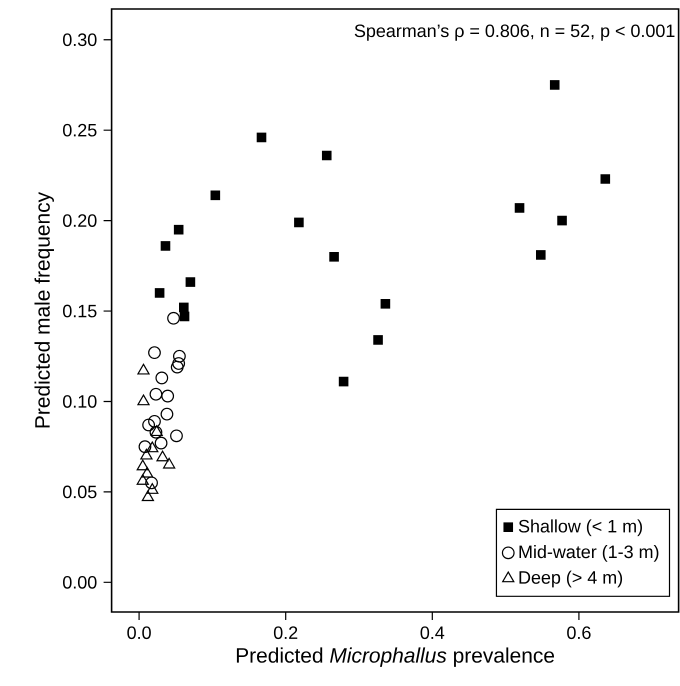 The height and width of the screenshot is (686, 680). I want to click on y-tick-label: 0.15, so click(79, 311).